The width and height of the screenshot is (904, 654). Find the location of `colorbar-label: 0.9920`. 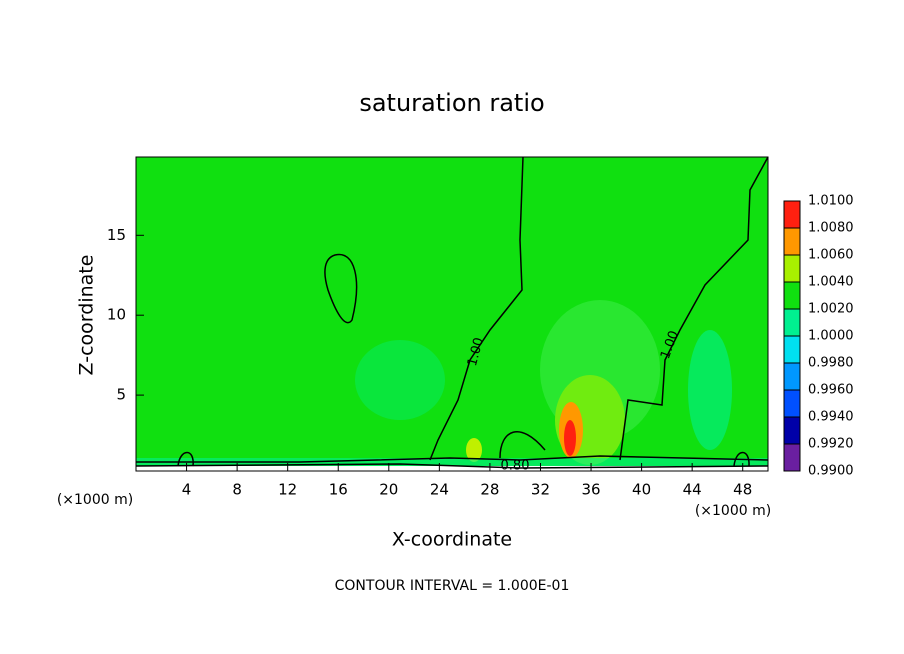

colorbar-label: 0.9920 is located at coordinates (831, 444).